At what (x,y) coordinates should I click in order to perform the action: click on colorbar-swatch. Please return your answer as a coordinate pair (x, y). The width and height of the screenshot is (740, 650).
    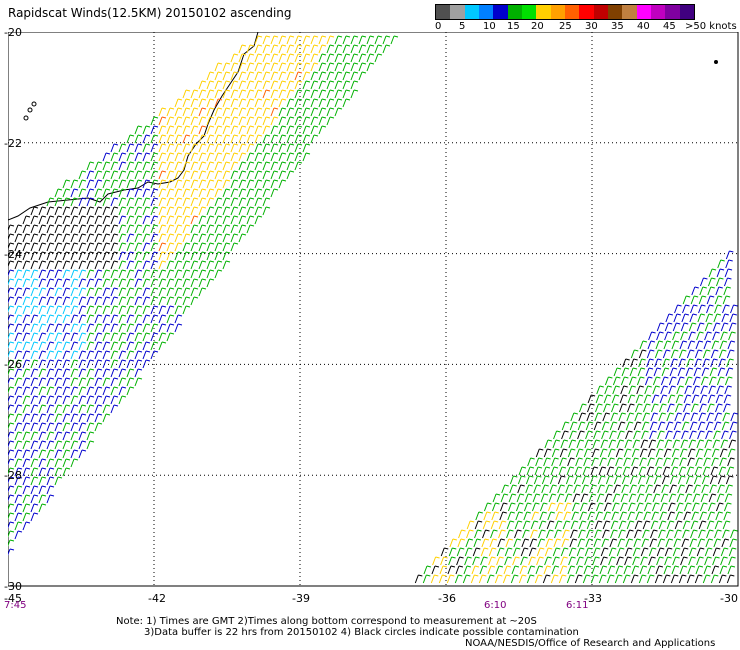
    Looking at the image, I should click on (557, 12).